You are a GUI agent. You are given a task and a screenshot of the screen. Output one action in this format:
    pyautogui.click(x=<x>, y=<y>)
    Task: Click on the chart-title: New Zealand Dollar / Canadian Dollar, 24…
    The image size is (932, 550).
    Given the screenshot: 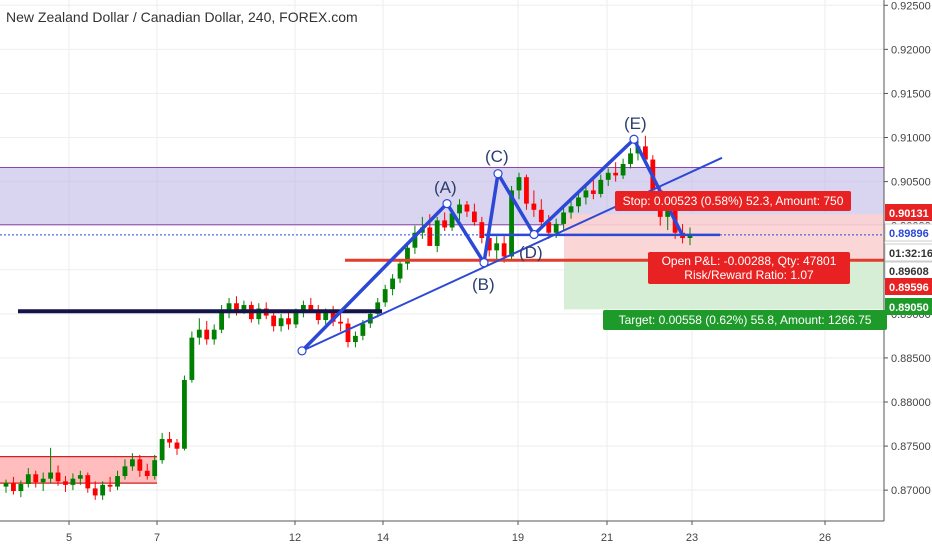 What is the action you would take?
    pyautogui.click(x=182, y=17)
    